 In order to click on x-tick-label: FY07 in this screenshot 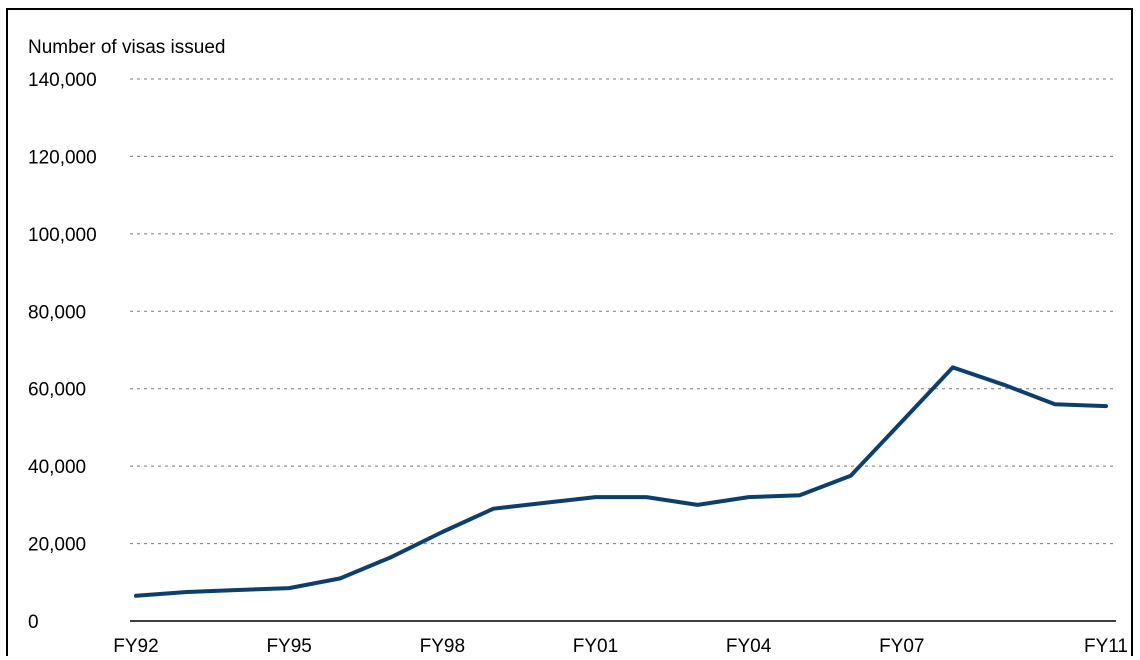, I will do `click(901, 646)`.